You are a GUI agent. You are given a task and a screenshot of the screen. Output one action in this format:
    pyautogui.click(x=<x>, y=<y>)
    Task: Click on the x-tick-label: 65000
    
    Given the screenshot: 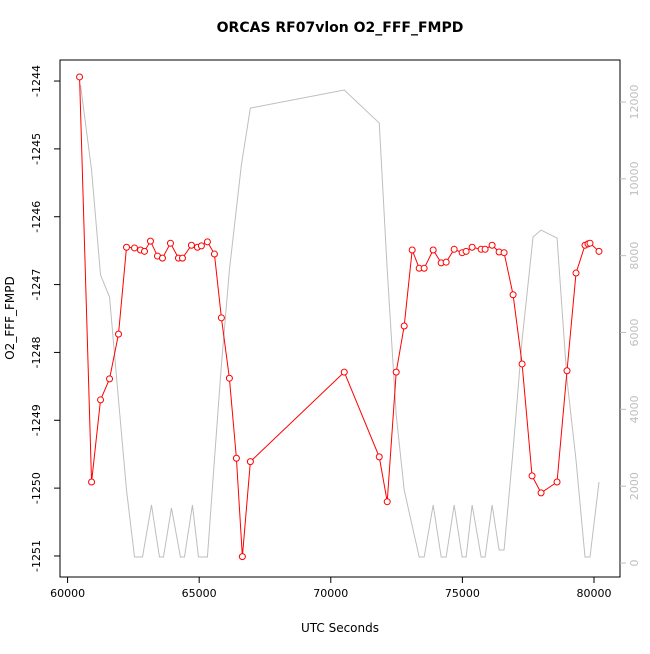 What is the action you would take?
    pyautogui.click(x=199, y=593)
    